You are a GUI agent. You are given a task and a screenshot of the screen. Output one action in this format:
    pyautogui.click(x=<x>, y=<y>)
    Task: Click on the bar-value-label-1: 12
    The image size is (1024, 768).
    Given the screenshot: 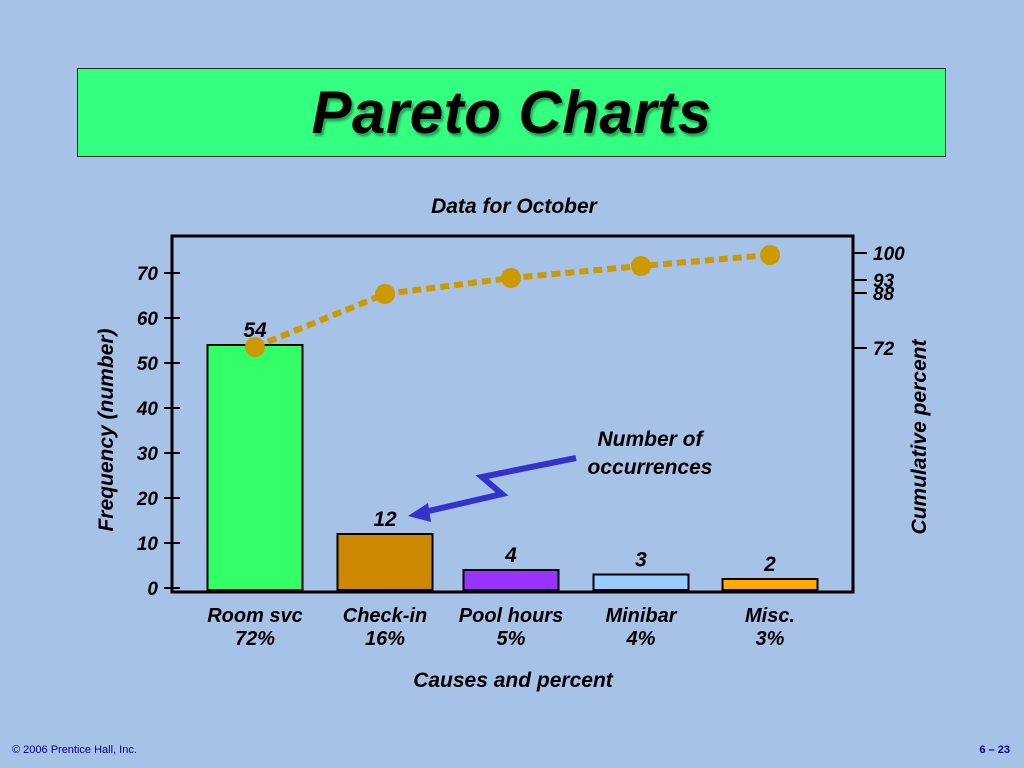 What is the action you would take?
    pyautogui.click(x=385, y=519)
    